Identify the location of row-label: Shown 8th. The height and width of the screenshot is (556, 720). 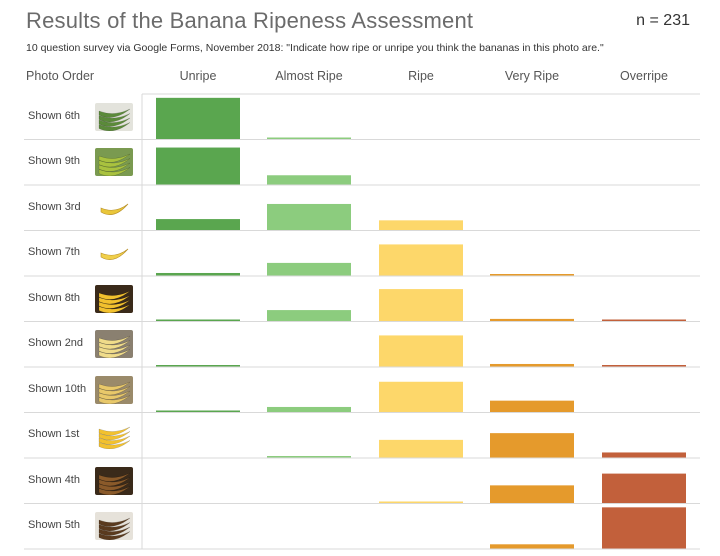
(54, 297).